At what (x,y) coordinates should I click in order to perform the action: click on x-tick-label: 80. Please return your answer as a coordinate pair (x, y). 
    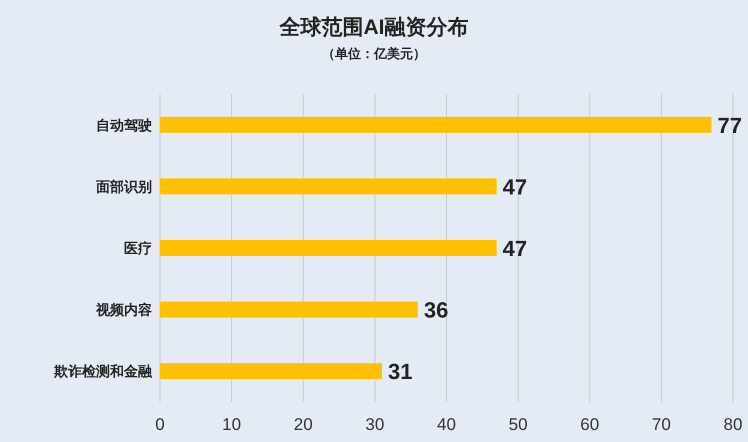
    Looking at the image, I should click on (733, 424).